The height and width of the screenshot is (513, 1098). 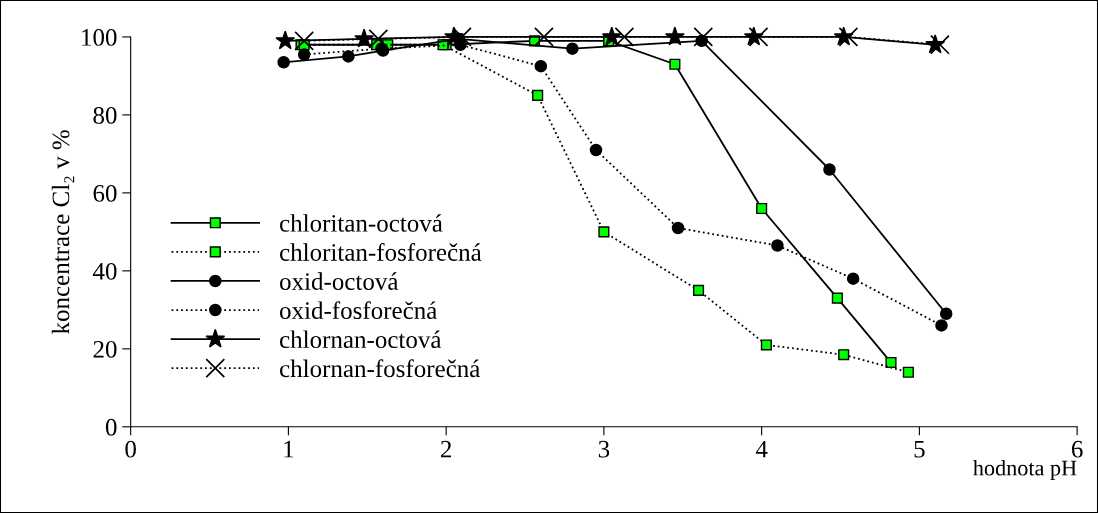 I want to click on x-tick-label: 2, so click(x=446, y=449).